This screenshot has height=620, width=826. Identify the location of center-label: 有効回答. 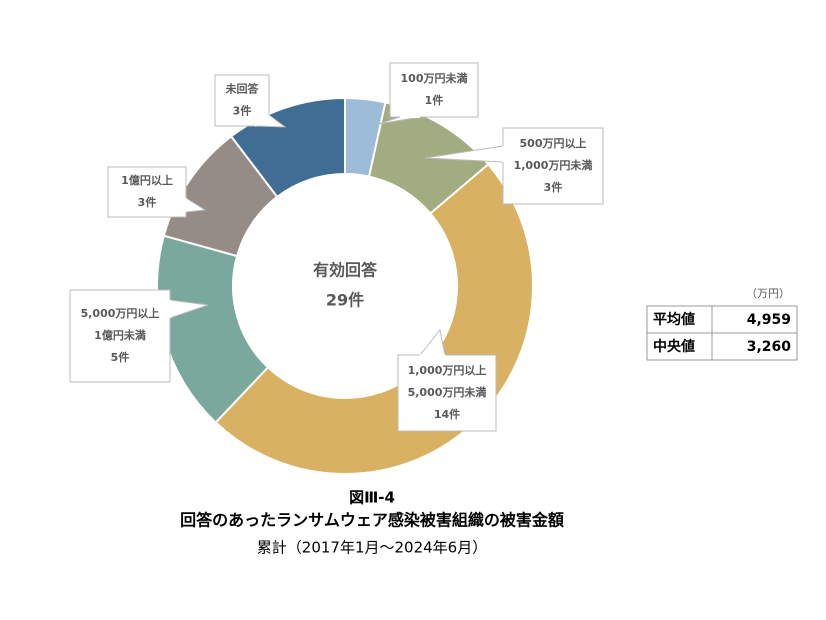
(345, 270).